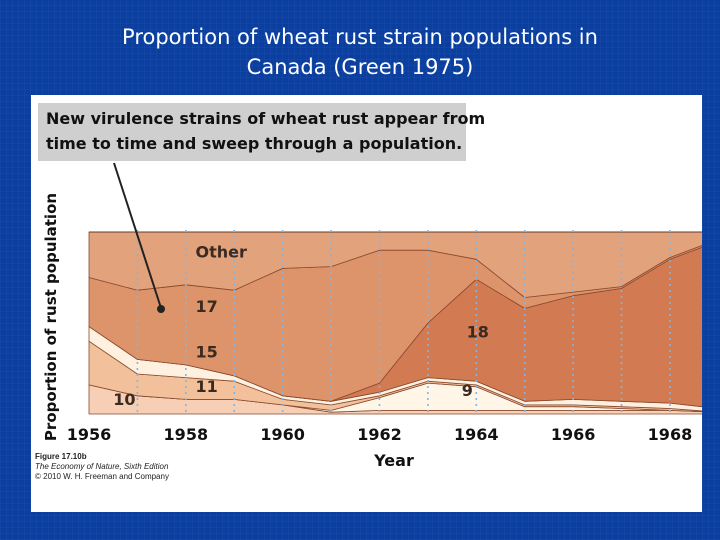 This screenshot has width=720, height=540. What do you see at coordinates (476, 434) in the screenshot?
I see `x-tick-label-1964: 1964` at bounding box center [476, 434].